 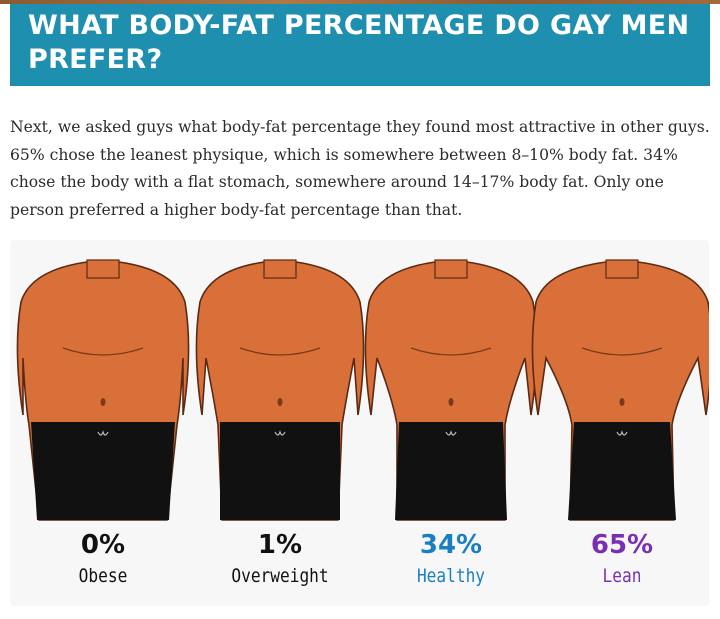 What do you see at coordinates (280, 576) in the screenshot?
I see `option-label: Overweight` at bounding box center [280, 576].